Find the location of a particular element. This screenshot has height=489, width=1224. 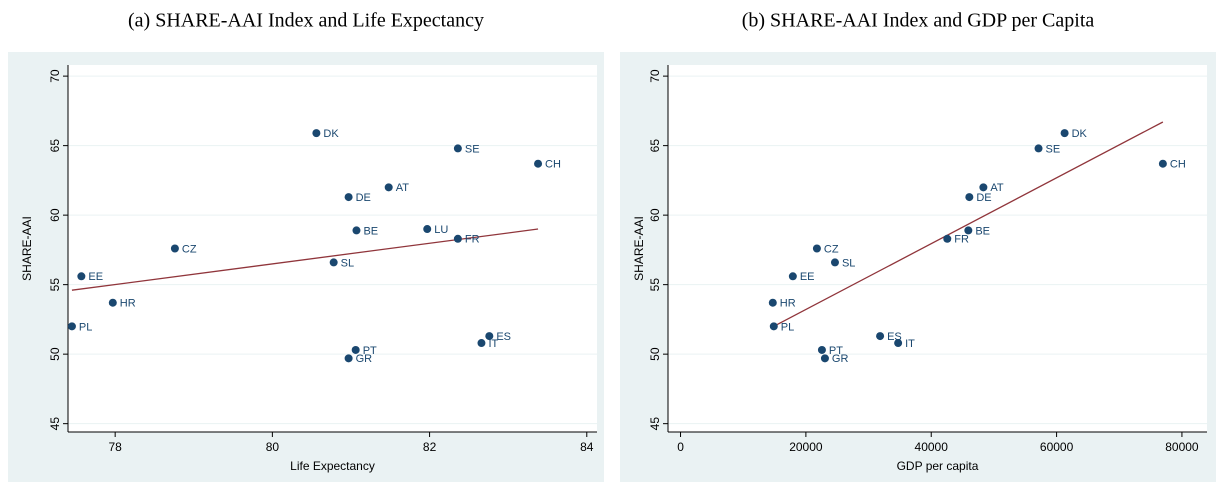

x-tick-label: 80000 is located at coordinates (1182, 447).